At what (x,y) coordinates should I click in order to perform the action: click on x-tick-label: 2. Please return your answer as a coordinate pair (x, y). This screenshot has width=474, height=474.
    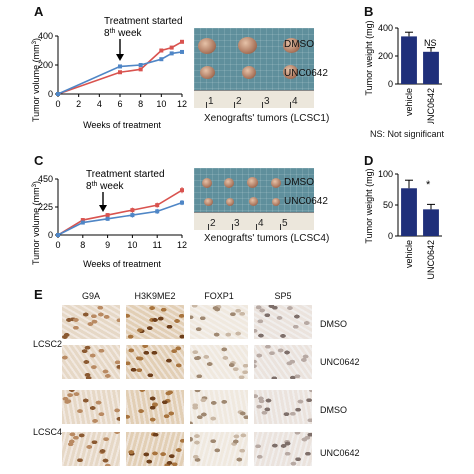
    Looking at the image, I should click on (78, 104).